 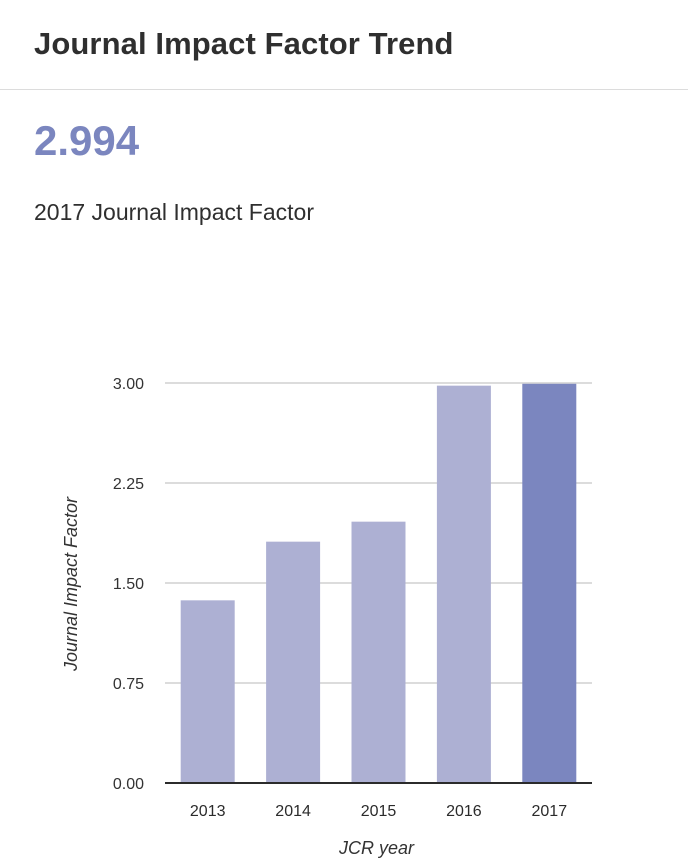 I want to click on x-tick-label: 2017, so click(x=550, y=811).